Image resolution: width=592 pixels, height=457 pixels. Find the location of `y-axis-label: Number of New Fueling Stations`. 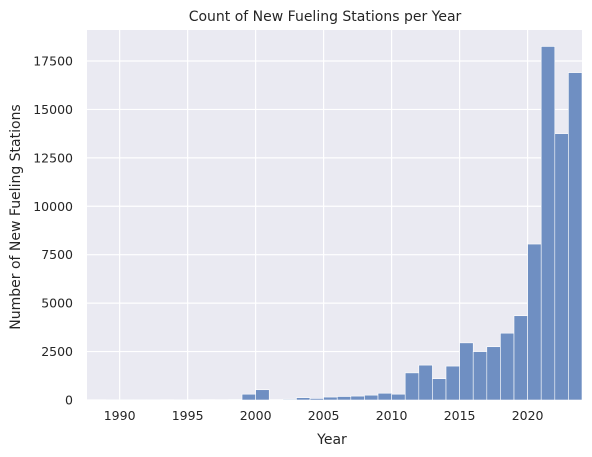

y-axis-label: Number of New Fueling Stations is located at coordinates (16, 216).